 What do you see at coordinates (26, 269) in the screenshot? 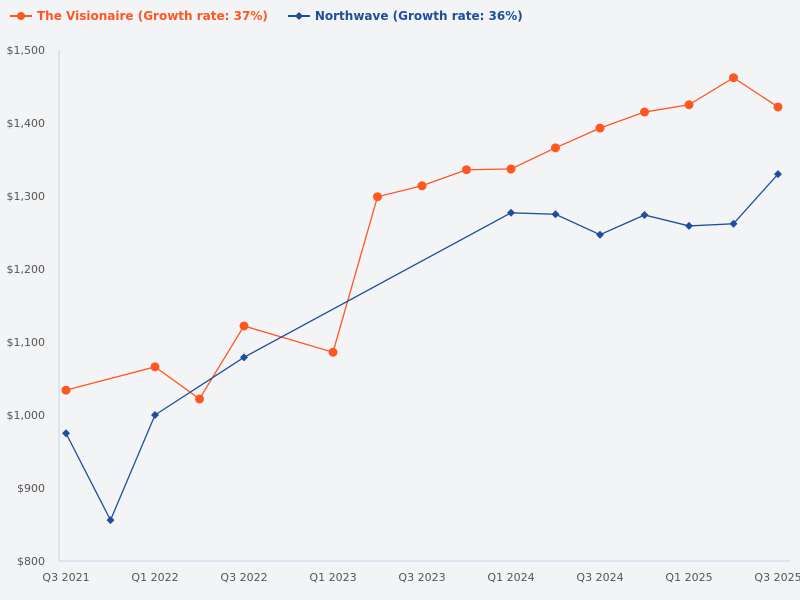
I see `y-tick-label: $1,200` at bounding box center [26, 269].